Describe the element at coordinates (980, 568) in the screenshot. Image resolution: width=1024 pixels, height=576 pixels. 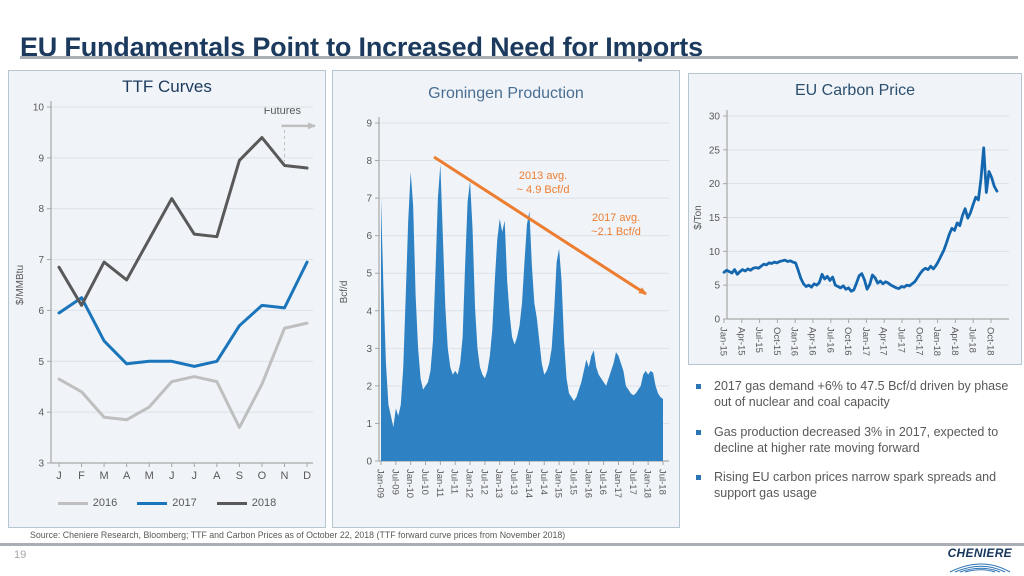
I see `cheniere-wave-icon` at that location.